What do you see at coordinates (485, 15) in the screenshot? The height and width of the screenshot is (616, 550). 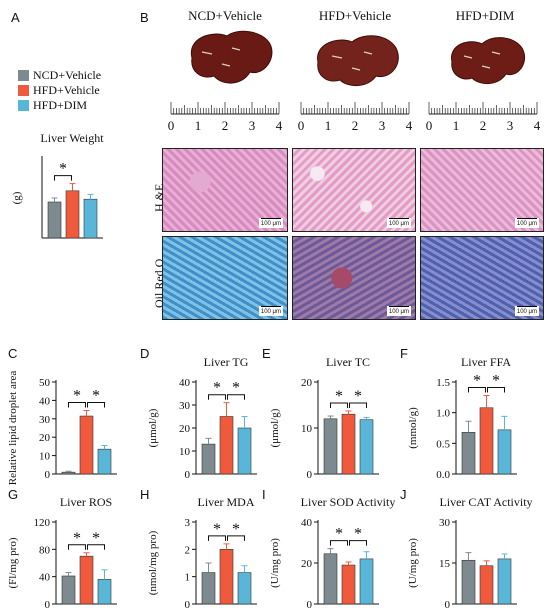 I see `column-title-dim: HFD+DIM` at bounding box center [485, 15].